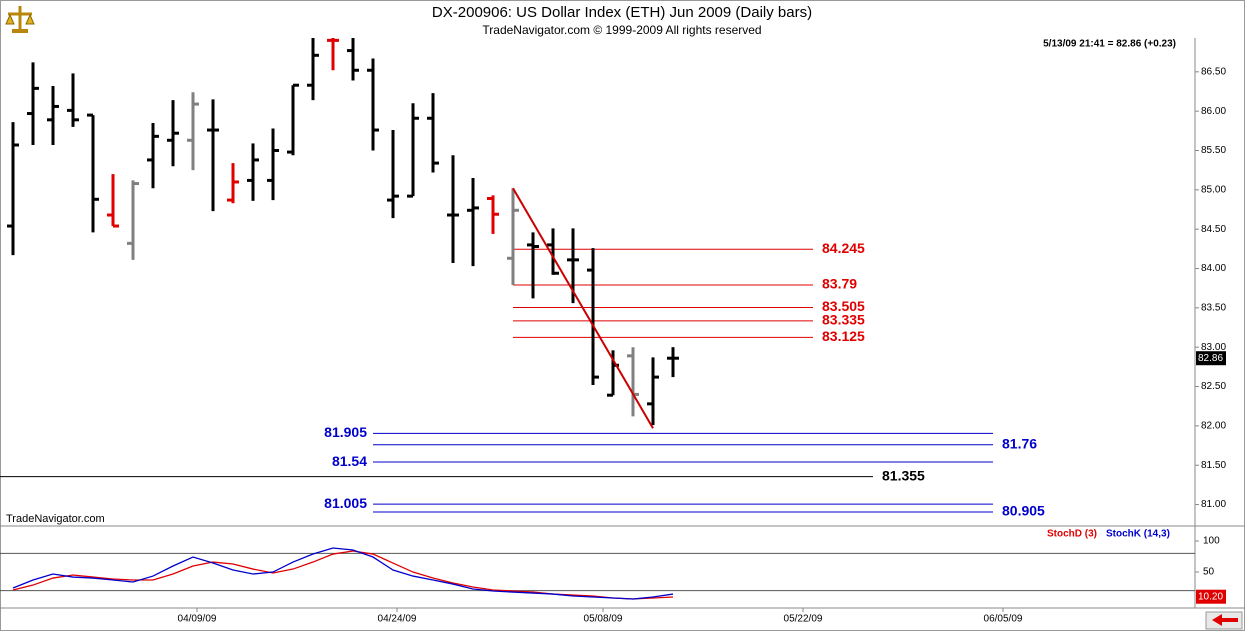 The width and height of the screenshot is (1245, 631). I want to click on x-tick-label: 06/05/09, so click(1003, 619).